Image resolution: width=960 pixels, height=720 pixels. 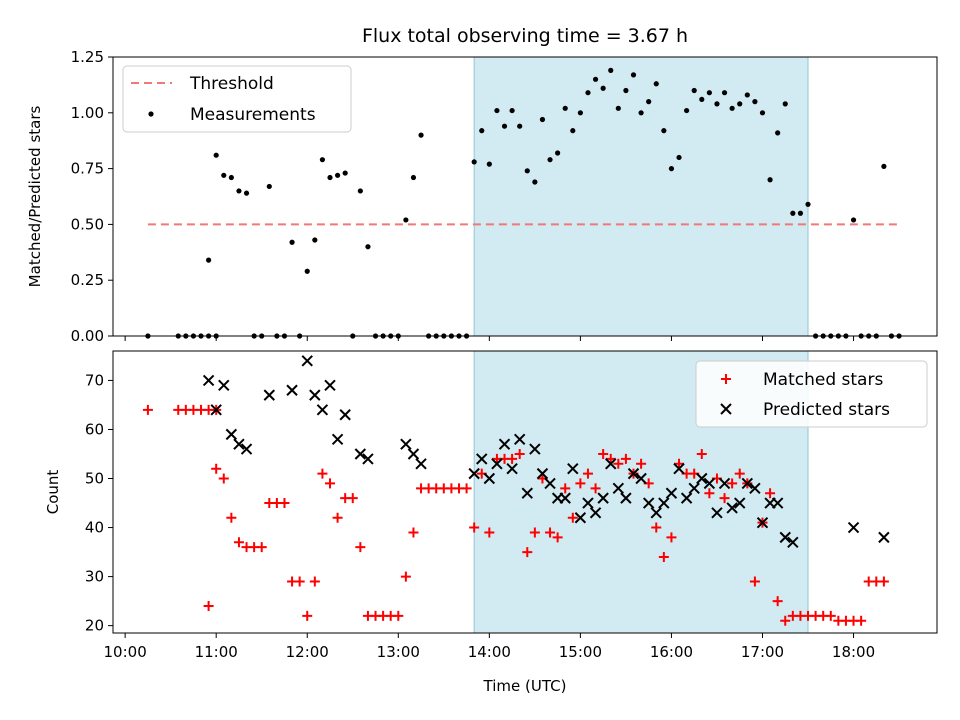 I want to click on x-tick-label: 12:00, so click(x=307, y=652).